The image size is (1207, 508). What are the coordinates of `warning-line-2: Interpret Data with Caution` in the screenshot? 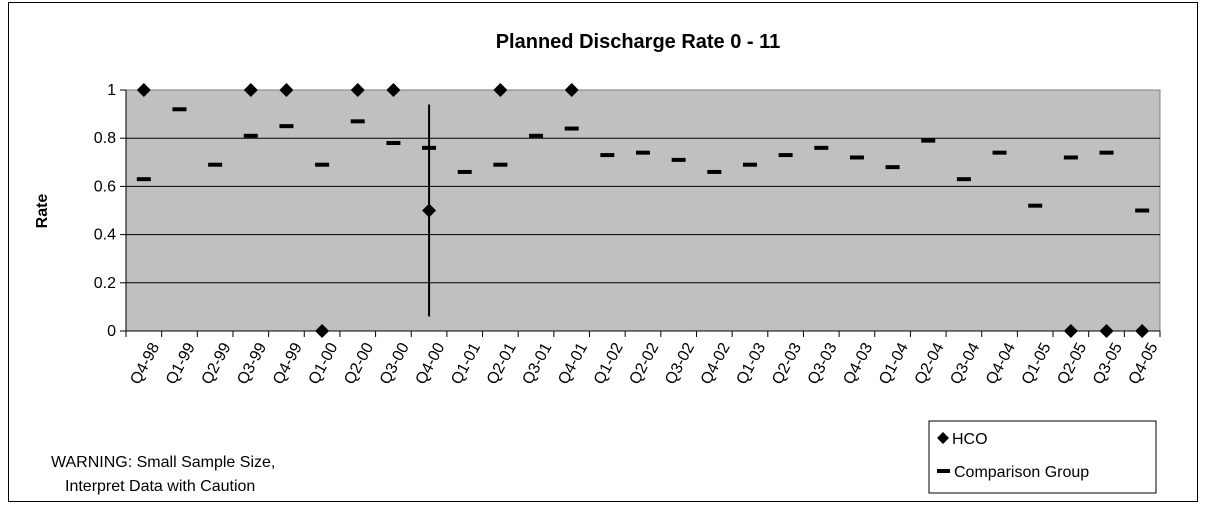 It's located at (160, 486).